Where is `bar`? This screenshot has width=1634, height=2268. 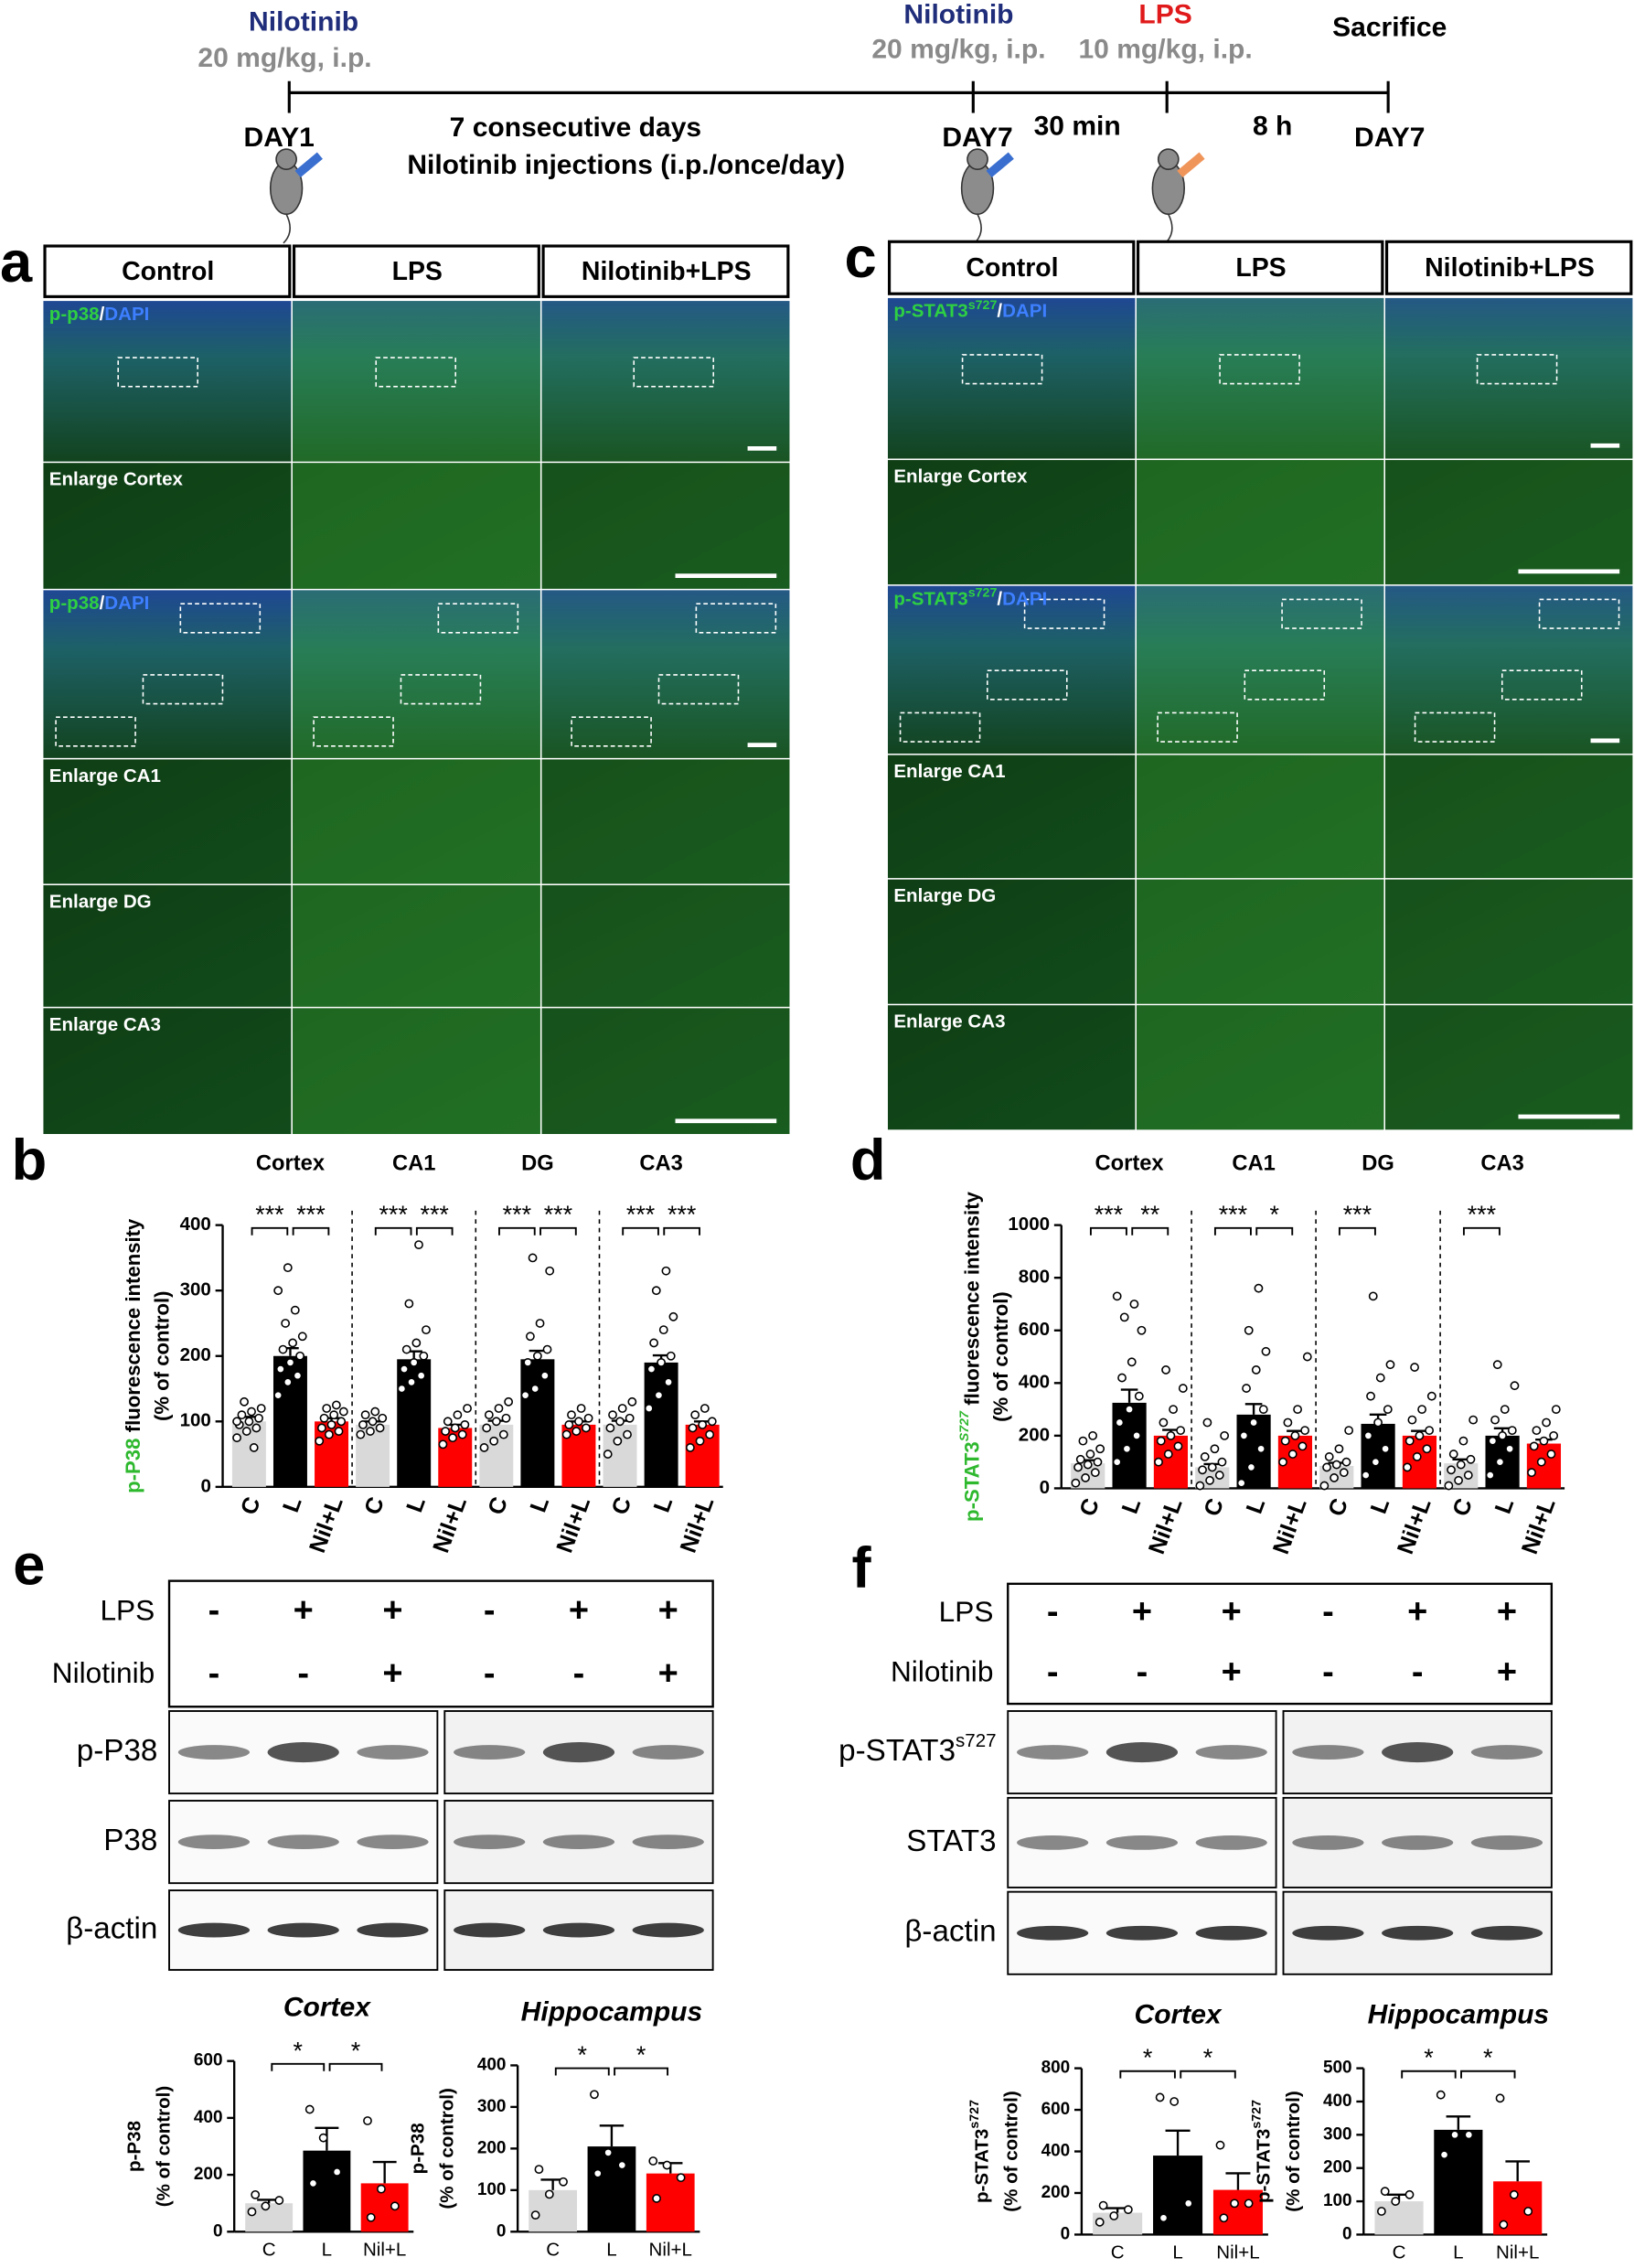 bar is located at coordinates (289, 1421).